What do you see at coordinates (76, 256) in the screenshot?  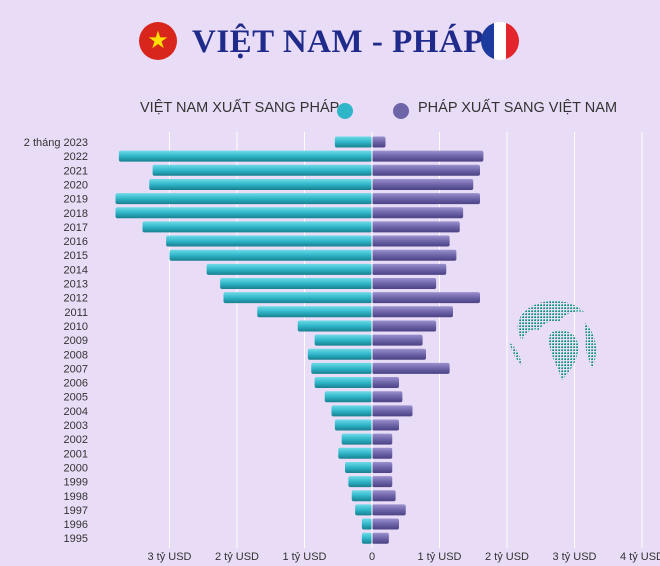 I see `category-label: 2015` at bounding box center [76, 256].